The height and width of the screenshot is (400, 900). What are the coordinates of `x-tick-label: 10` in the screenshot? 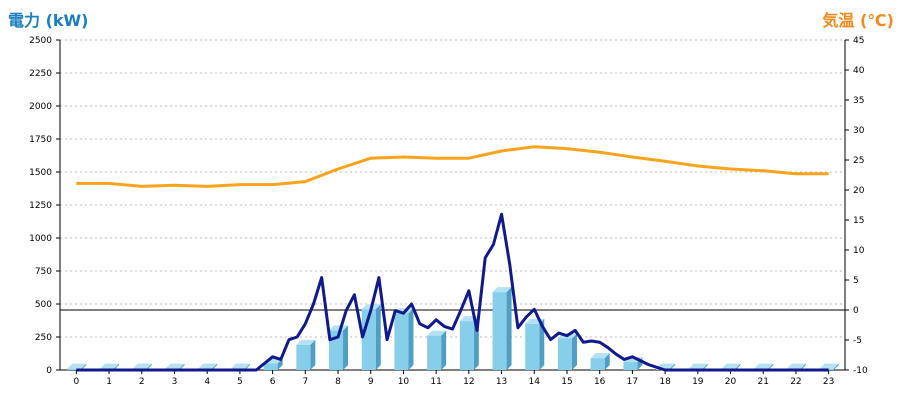 It's located at (404, 382).